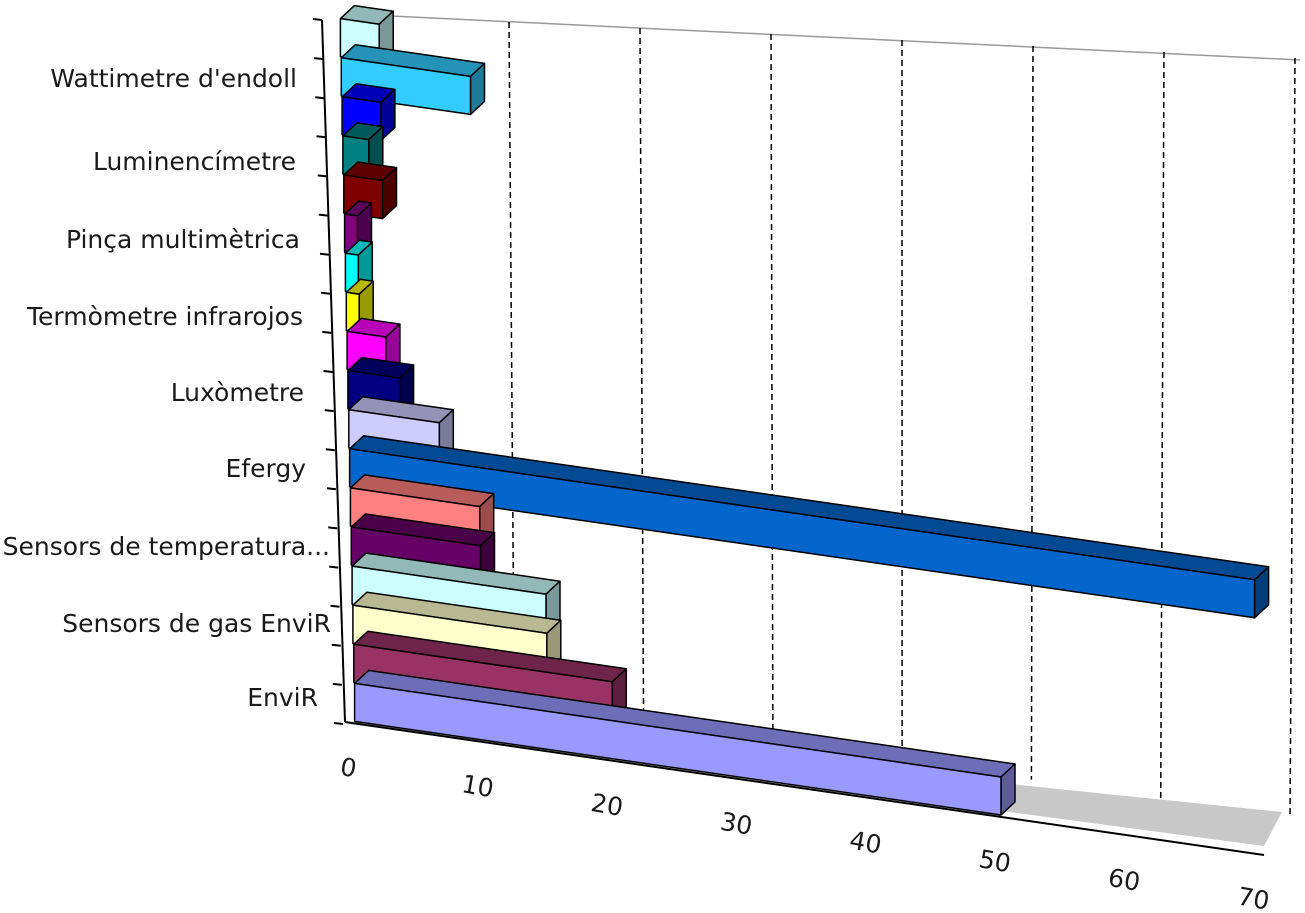 This screenshot has width=1305, height=913. I want to click on value-axis-line, so click(804, 788).